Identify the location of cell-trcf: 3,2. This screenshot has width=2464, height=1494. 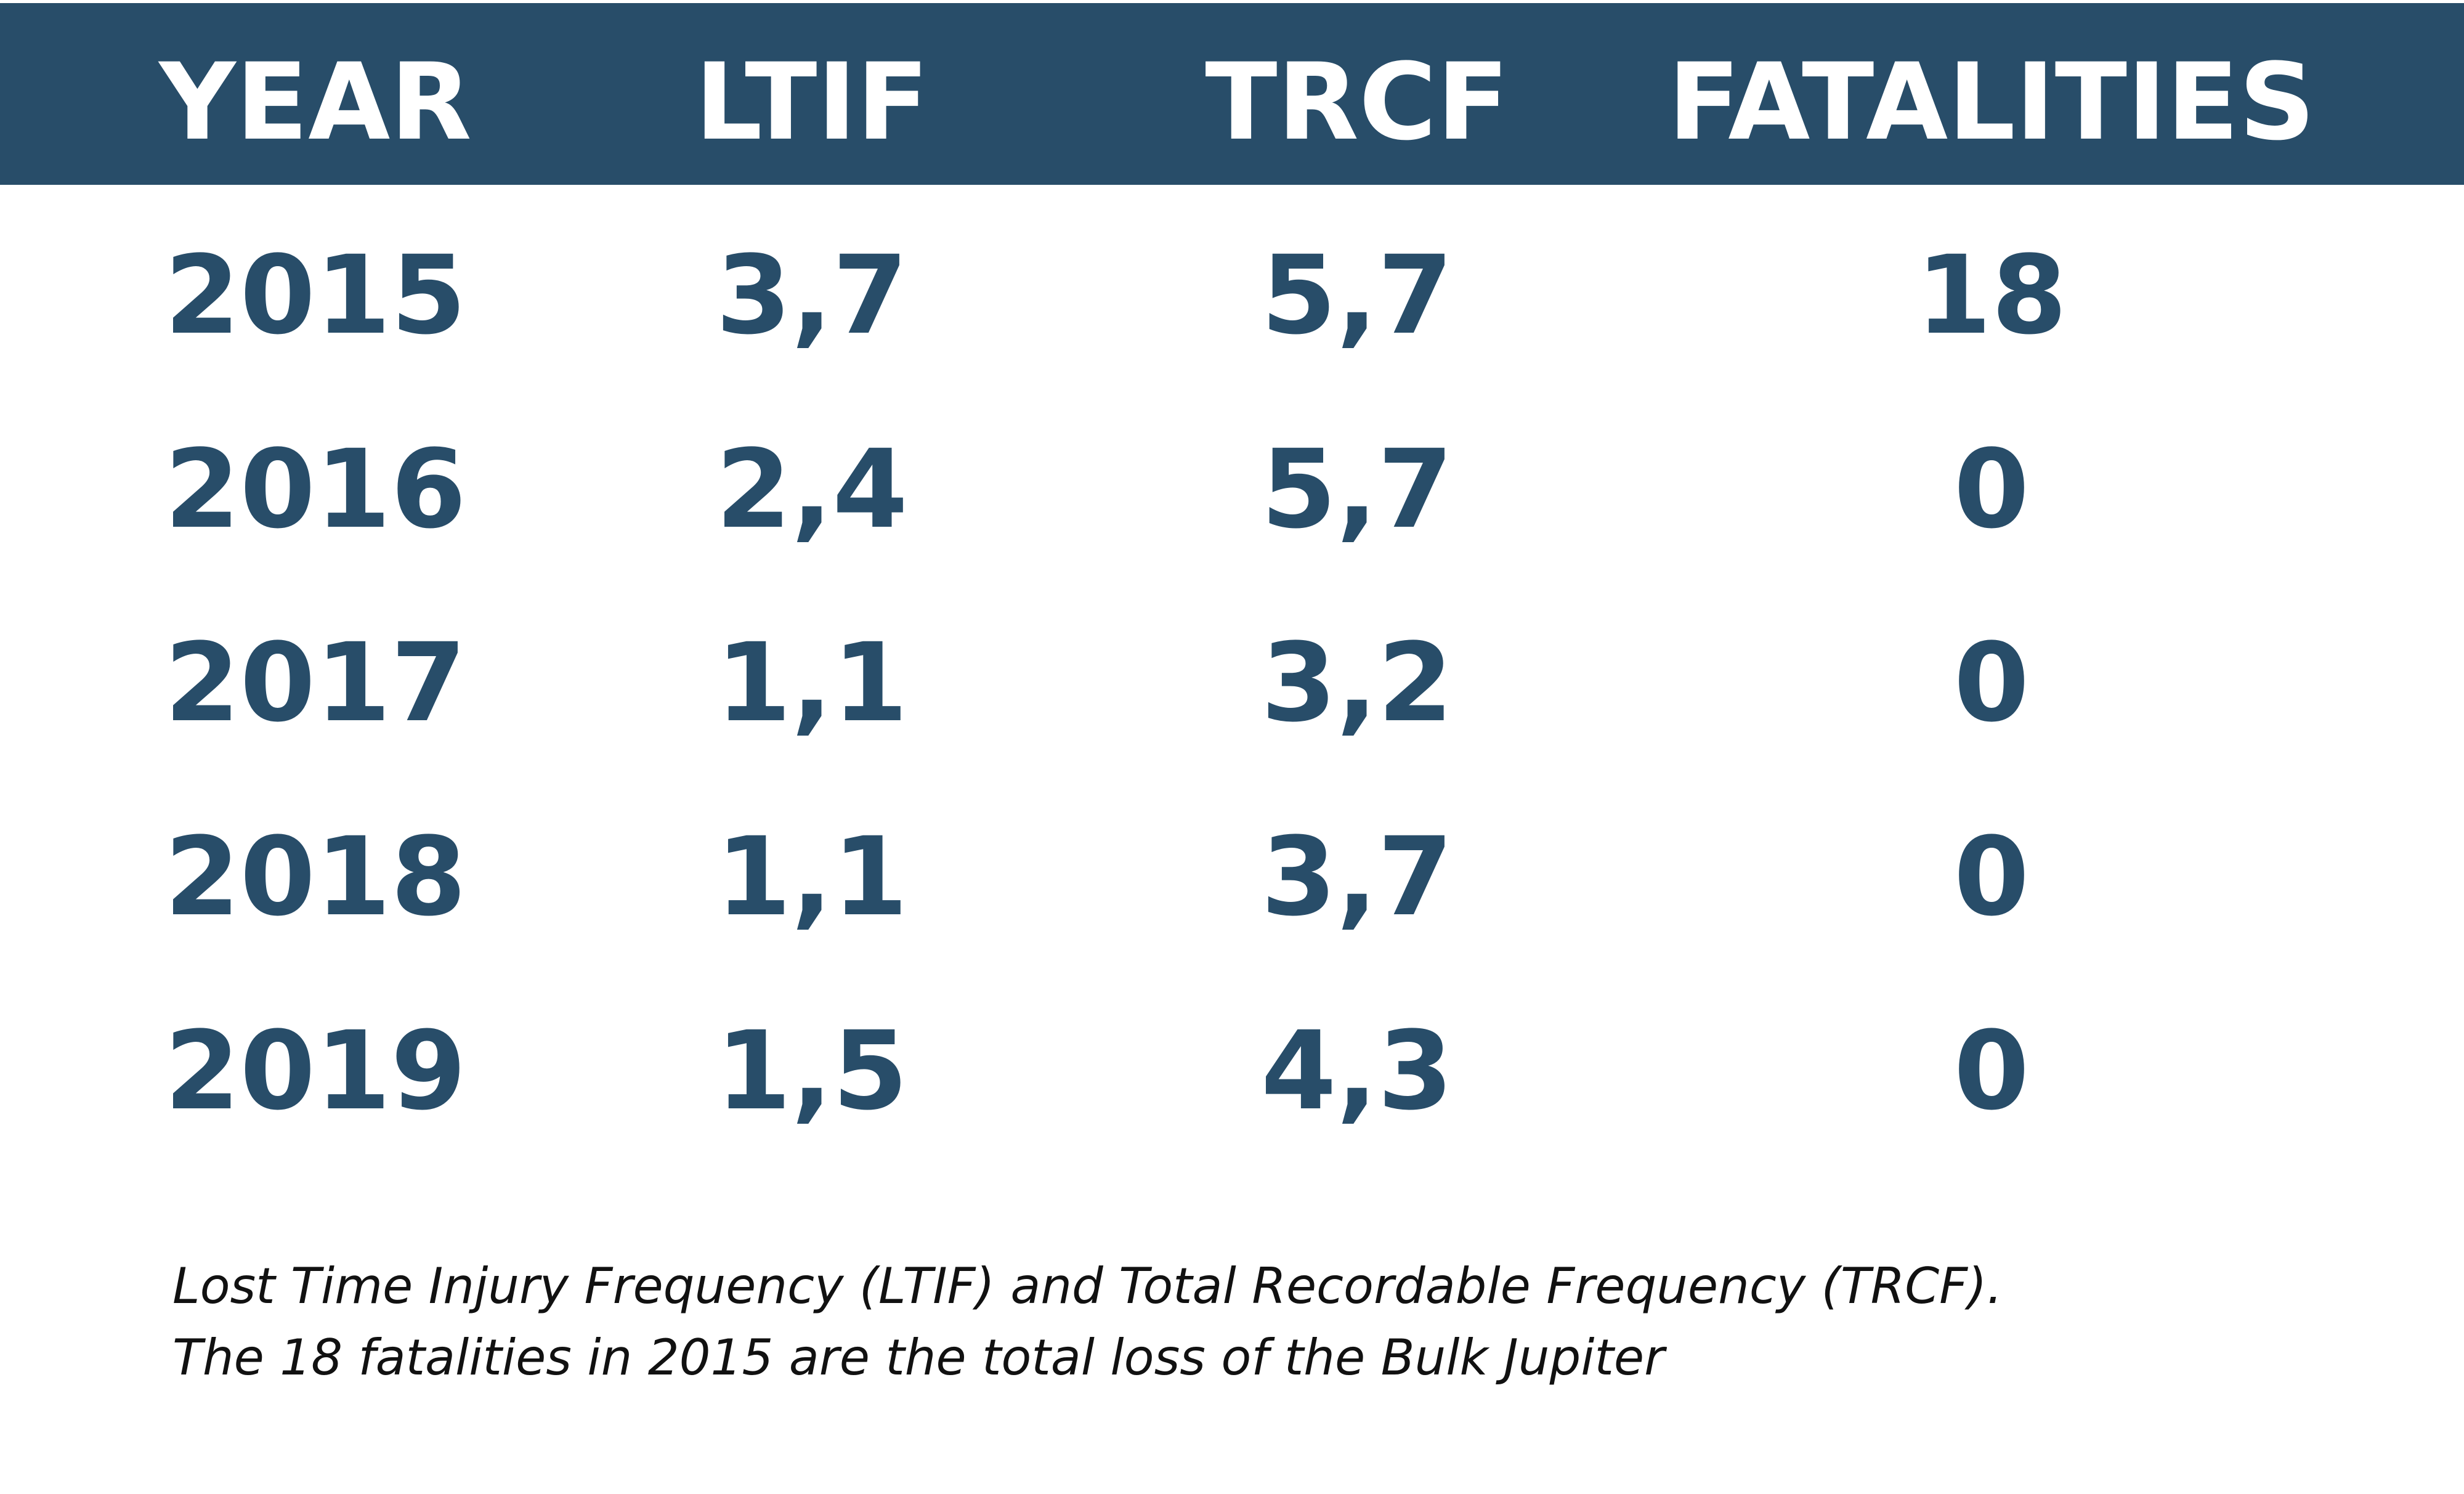
(1357, 683).